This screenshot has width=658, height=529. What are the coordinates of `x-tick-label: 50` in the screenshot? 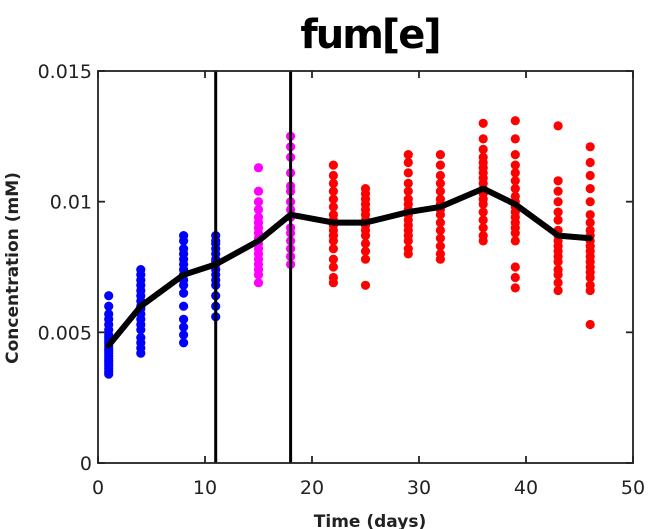 It's located at (633, 488).